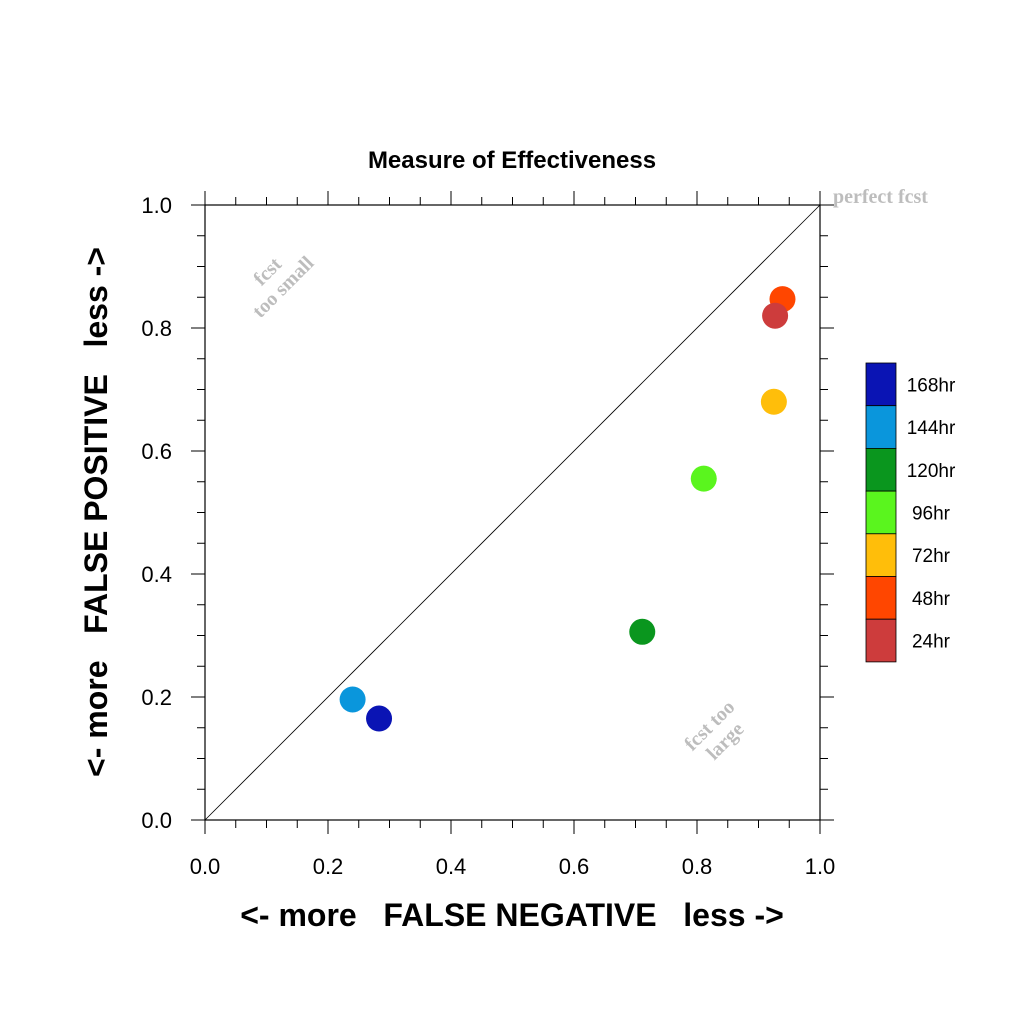 The height and width of the screenshot is (1024, 1024). What do you see at coordinates (773, 401) in the screenshot?
I see `data-point-72hr` at bounding box center [773, 401].